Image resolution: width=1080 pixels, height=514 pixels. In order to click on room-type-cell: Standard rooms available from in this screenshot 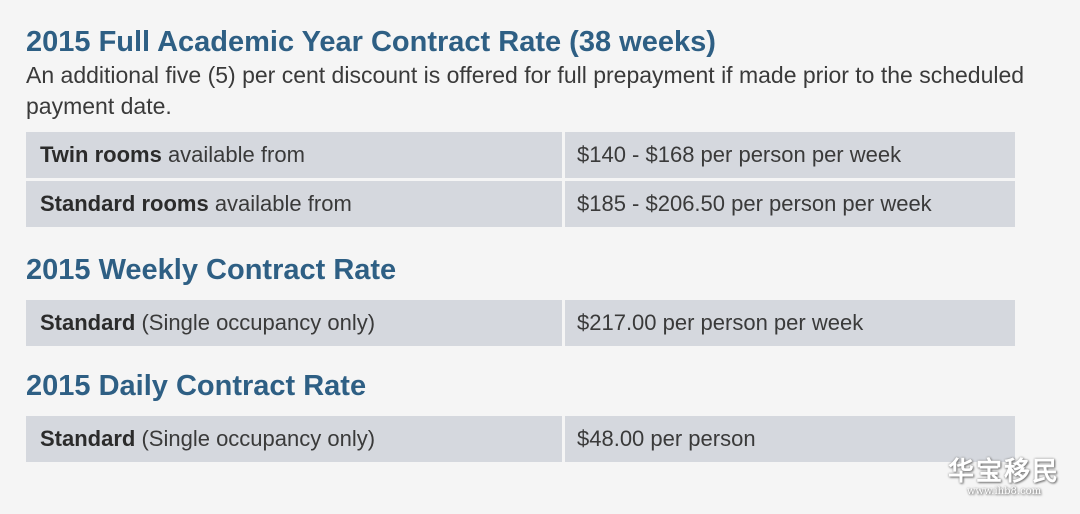, I will do `click(295, 205)`.